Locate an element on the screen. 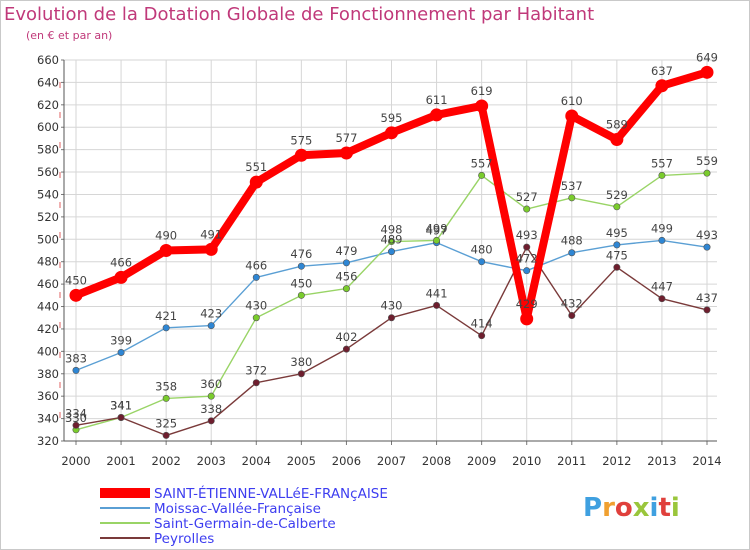 This screenshot has height=550, width=750. data-label: 383 is located at coordinates (76, 358).